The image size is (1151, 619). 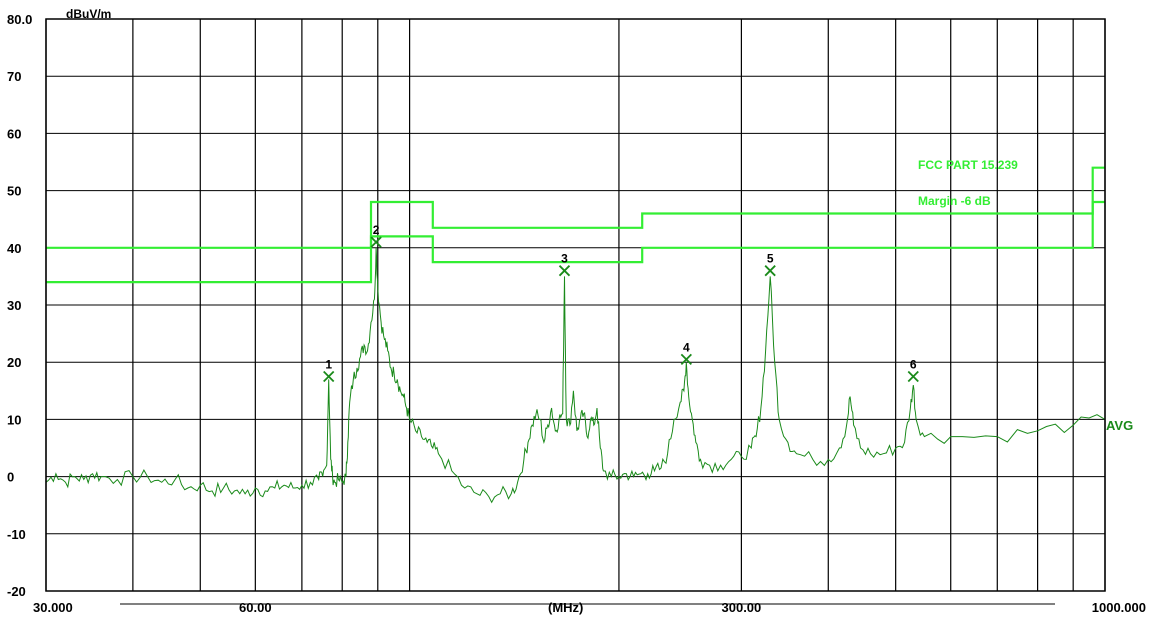 I want to click on marker-label: 5, so click(x=770, y=259).